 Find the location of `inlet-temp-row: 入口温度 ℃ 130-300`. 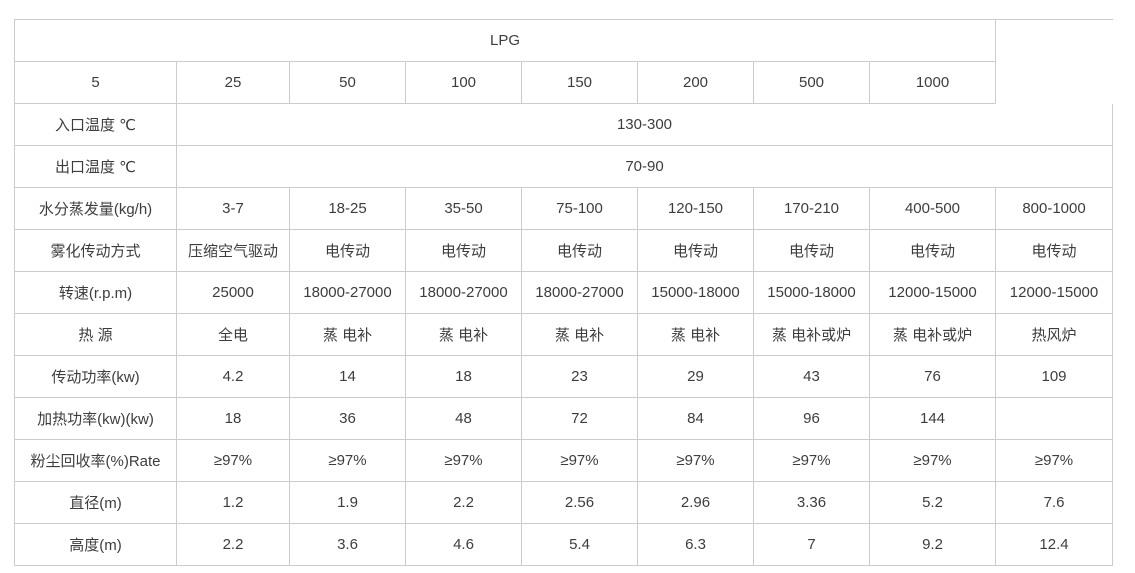

inlet-temp-row: 入口温度 ℃ 130-300 is located at coordinates (564, 124).